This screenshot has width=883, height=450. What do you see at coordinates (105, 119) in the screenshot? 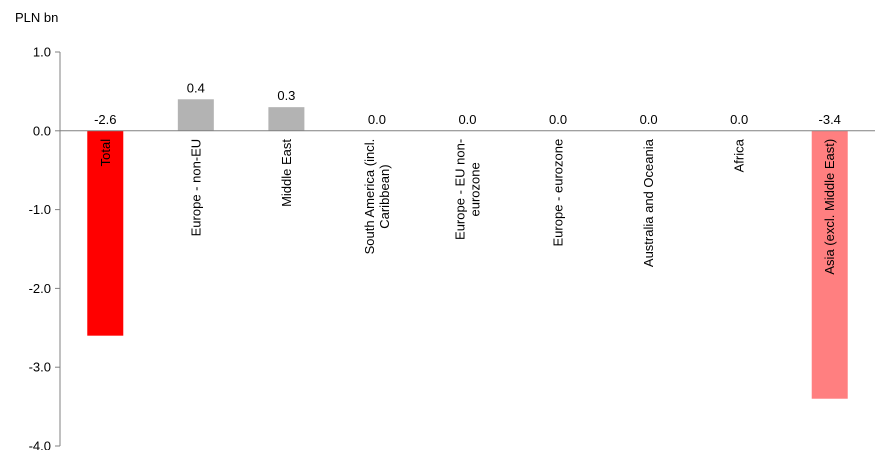
I see `data-label: -2.6` at bounding box center [105, 119].